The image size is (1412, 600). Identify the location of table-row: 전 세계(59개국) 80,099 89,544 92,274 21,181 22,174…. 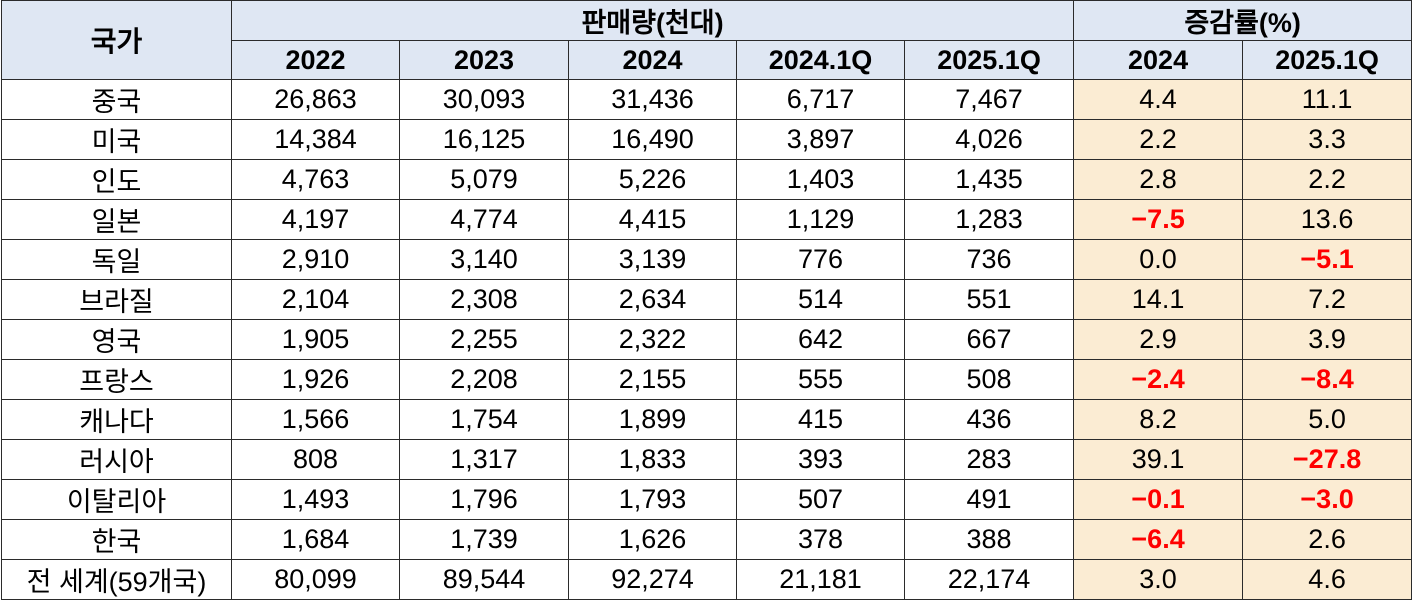
(706, 579).